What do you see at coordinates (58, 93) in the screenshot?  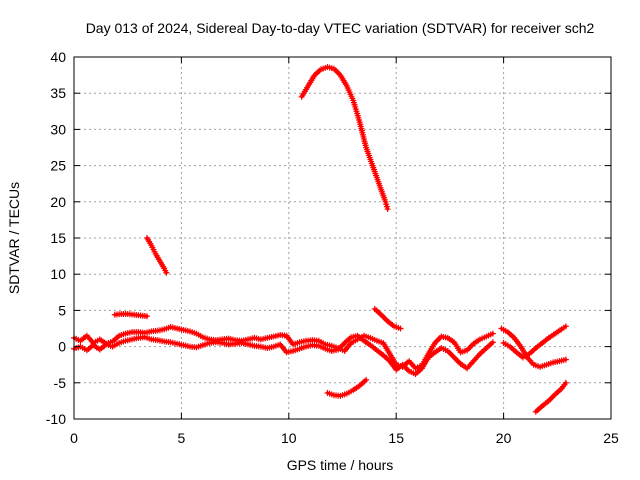 I see `y-tick-label: 35` at bounding box center [58, 93].